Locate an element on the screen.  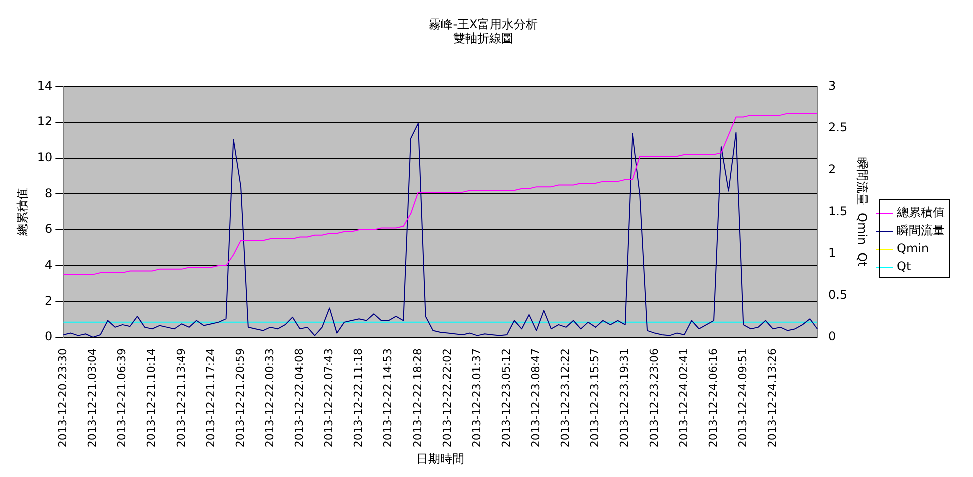
chart-title: 霧峰-王X富用水分析 is located at coordinates (483, 24).